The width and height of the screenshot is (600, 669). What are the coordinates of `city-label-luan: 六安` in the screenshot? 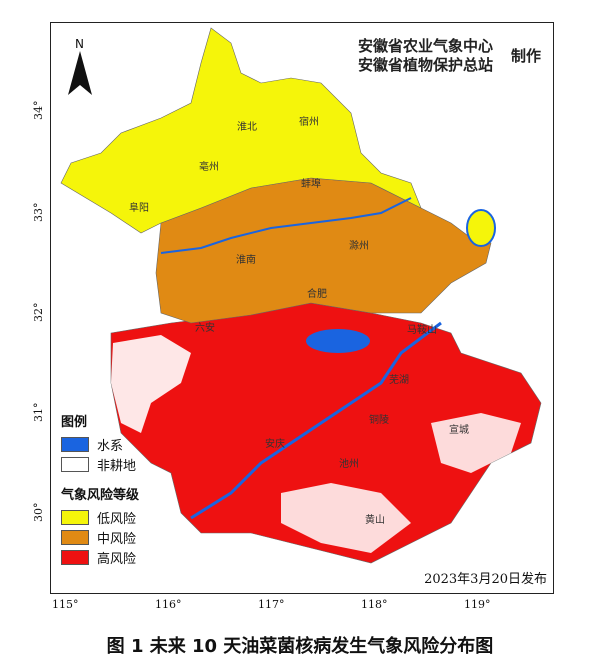 It's located at (205, 328).